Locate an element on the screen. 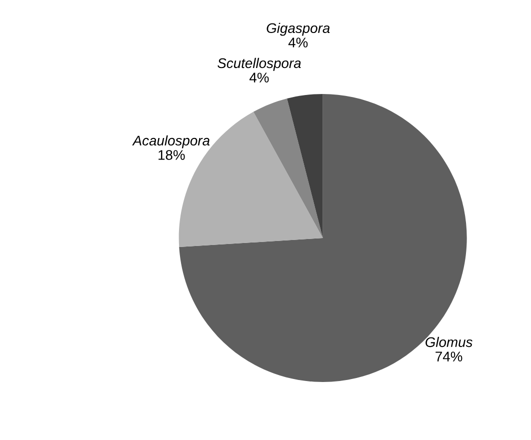 The width and height of the screenshot is (531, 440). slice-label: Acaulospora is located at coordinates (171, 141).